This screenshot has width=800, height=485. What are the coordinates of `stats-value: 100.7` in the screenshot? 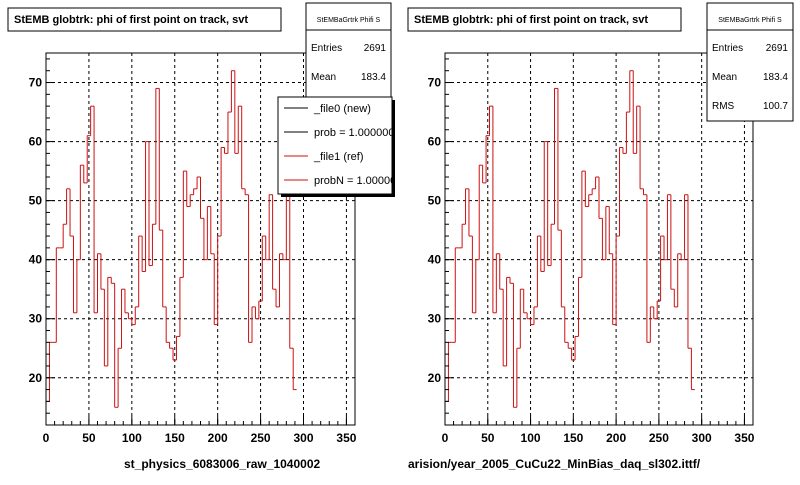 It's located at (775, 106).